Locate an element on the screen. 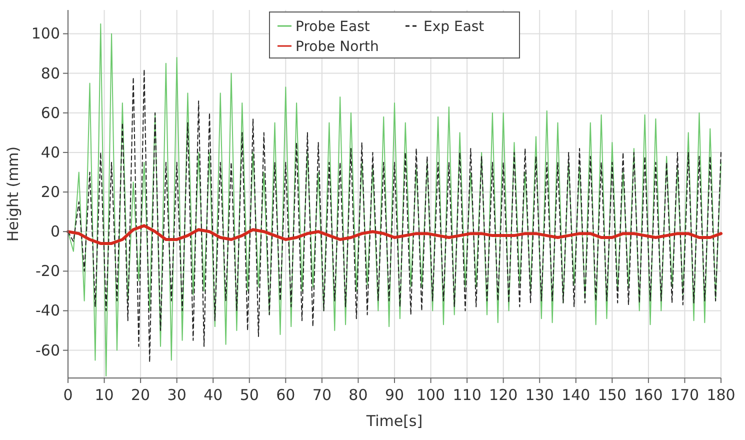  y-tick-label: 100 is located at coordinates (45, 33).